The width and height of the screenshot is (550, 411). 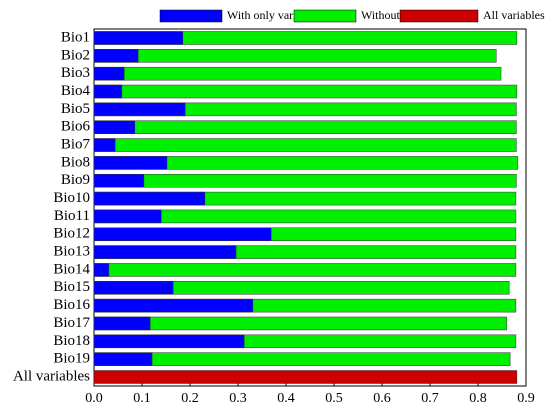 I want to click on x-tick-label: 0.9, so click(x=526, y=398).